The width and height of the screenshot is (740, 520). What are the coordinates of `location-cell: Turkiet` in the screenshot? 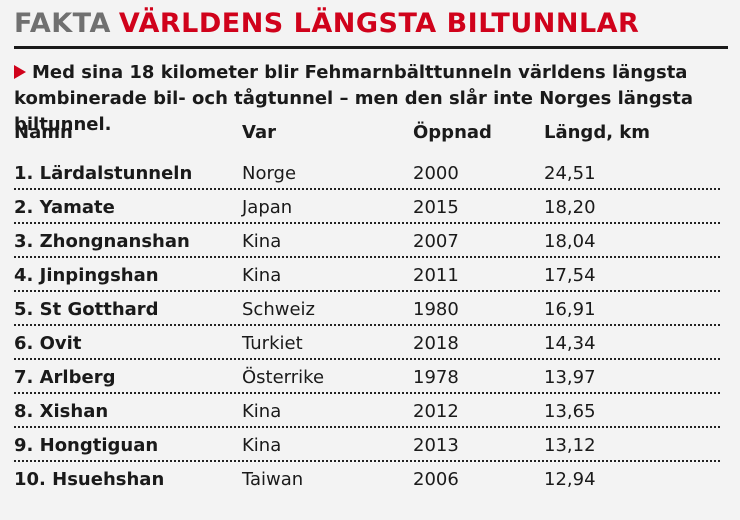 It's located at (272, 343).